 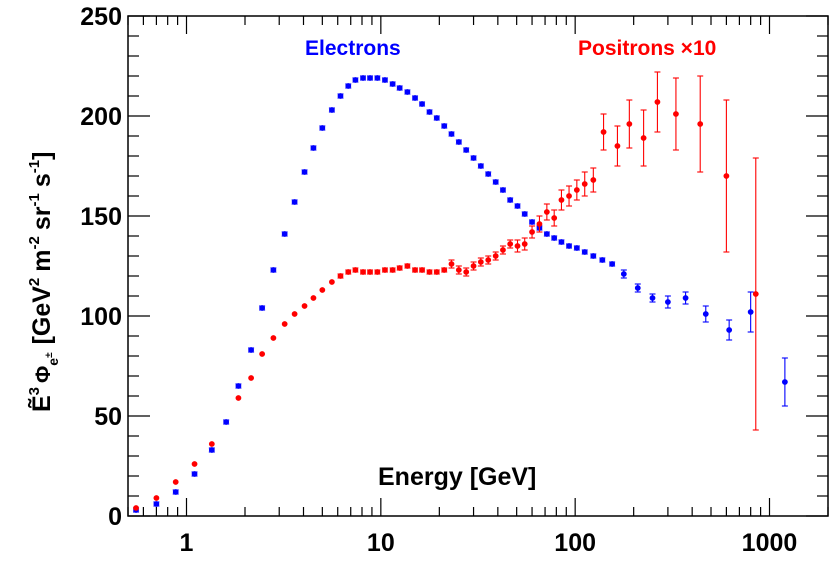 What do you see at coordinates (43, 374) in the screenshot?
I see `y-title-phi: Φ` at bounding box center [43, 374].